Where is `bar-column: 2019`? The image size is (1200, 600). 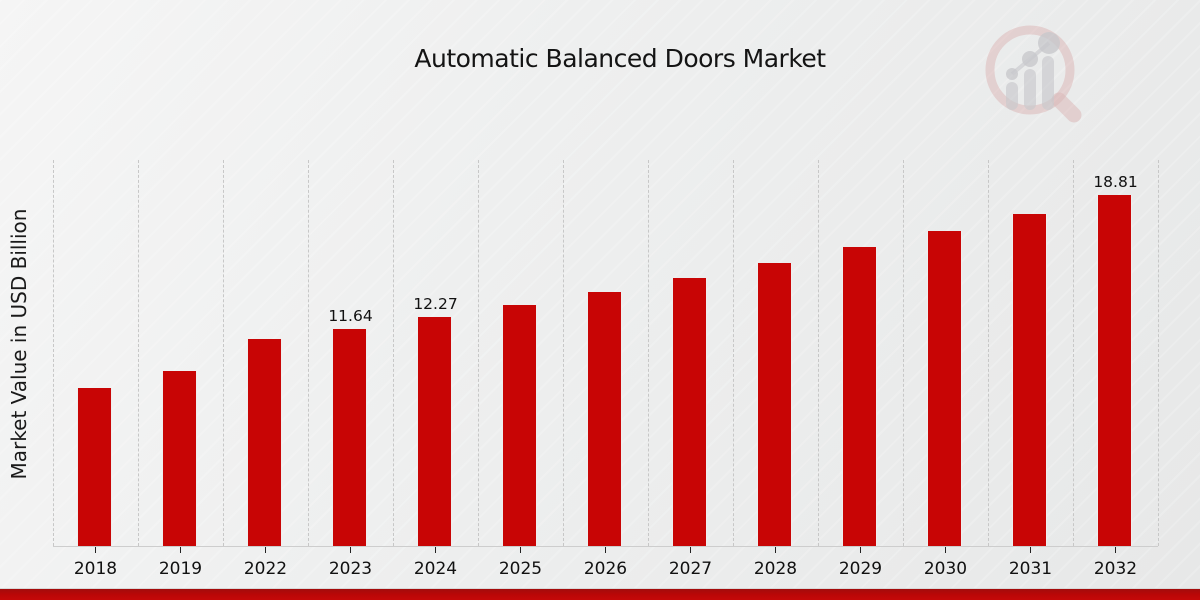
bar-column: 2019 is located at coordinates (180, 369).